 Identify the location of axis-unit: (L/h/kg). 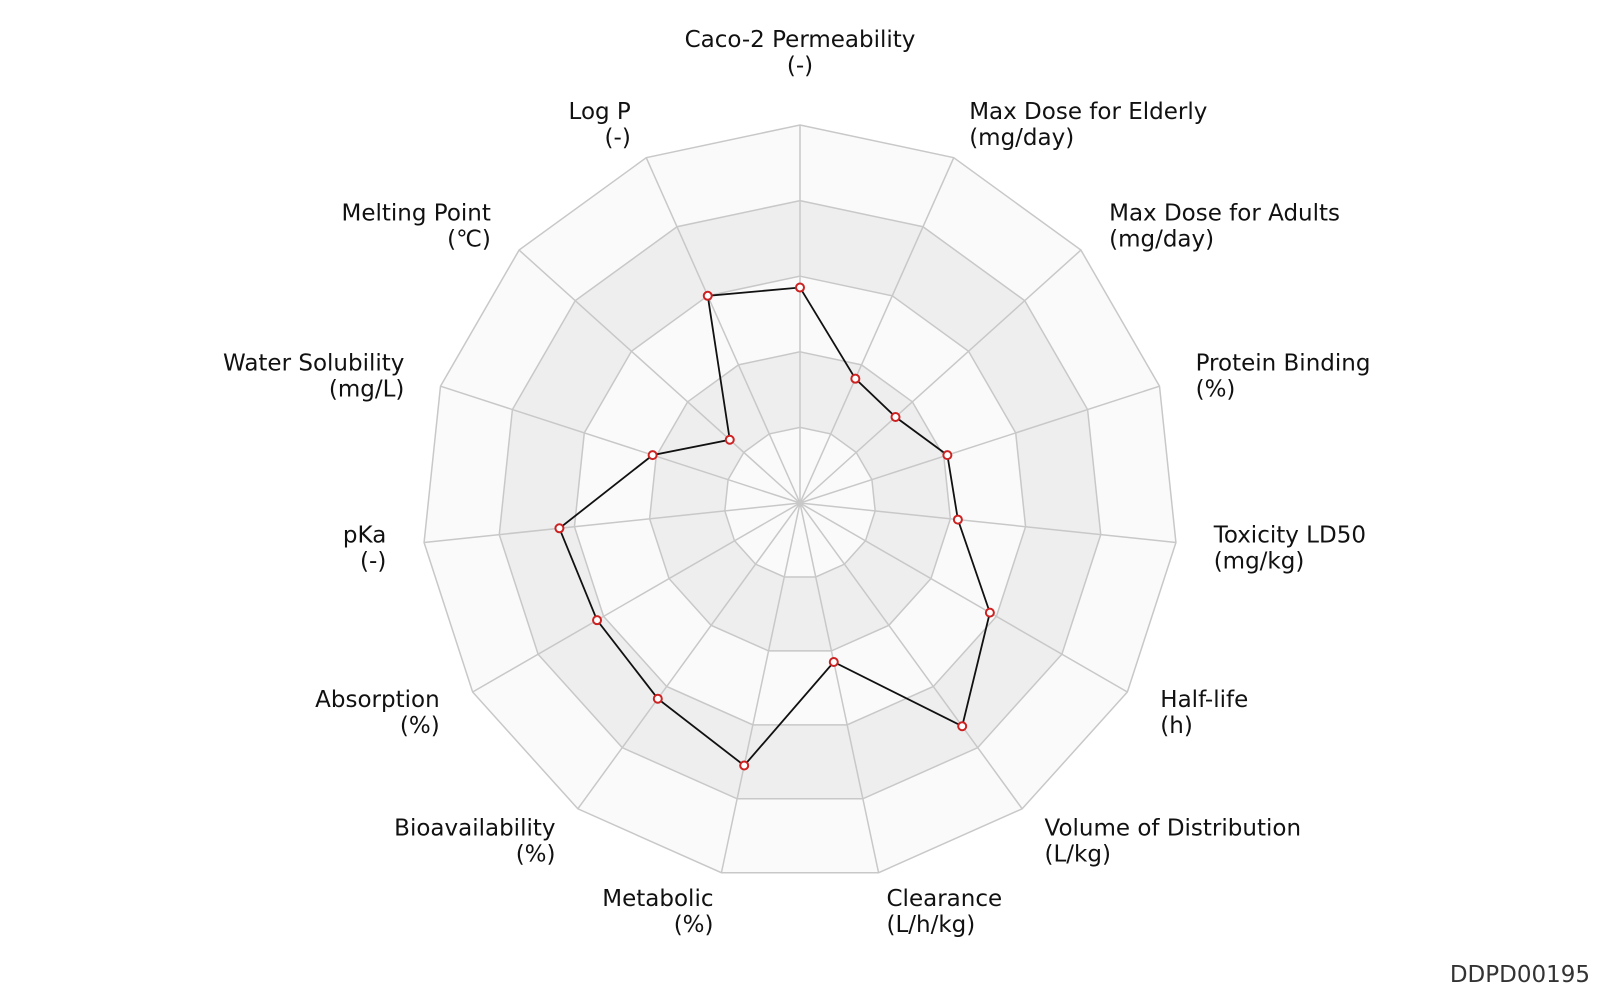
(931, 925).